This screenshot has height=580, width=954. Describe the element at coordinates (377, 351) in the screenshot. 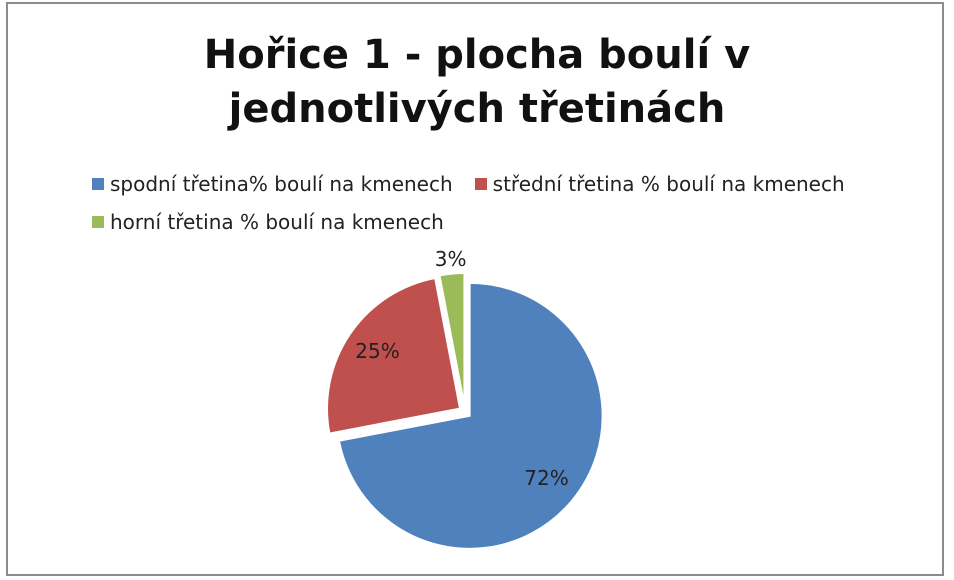

I see `data-label: 25%` at that location.